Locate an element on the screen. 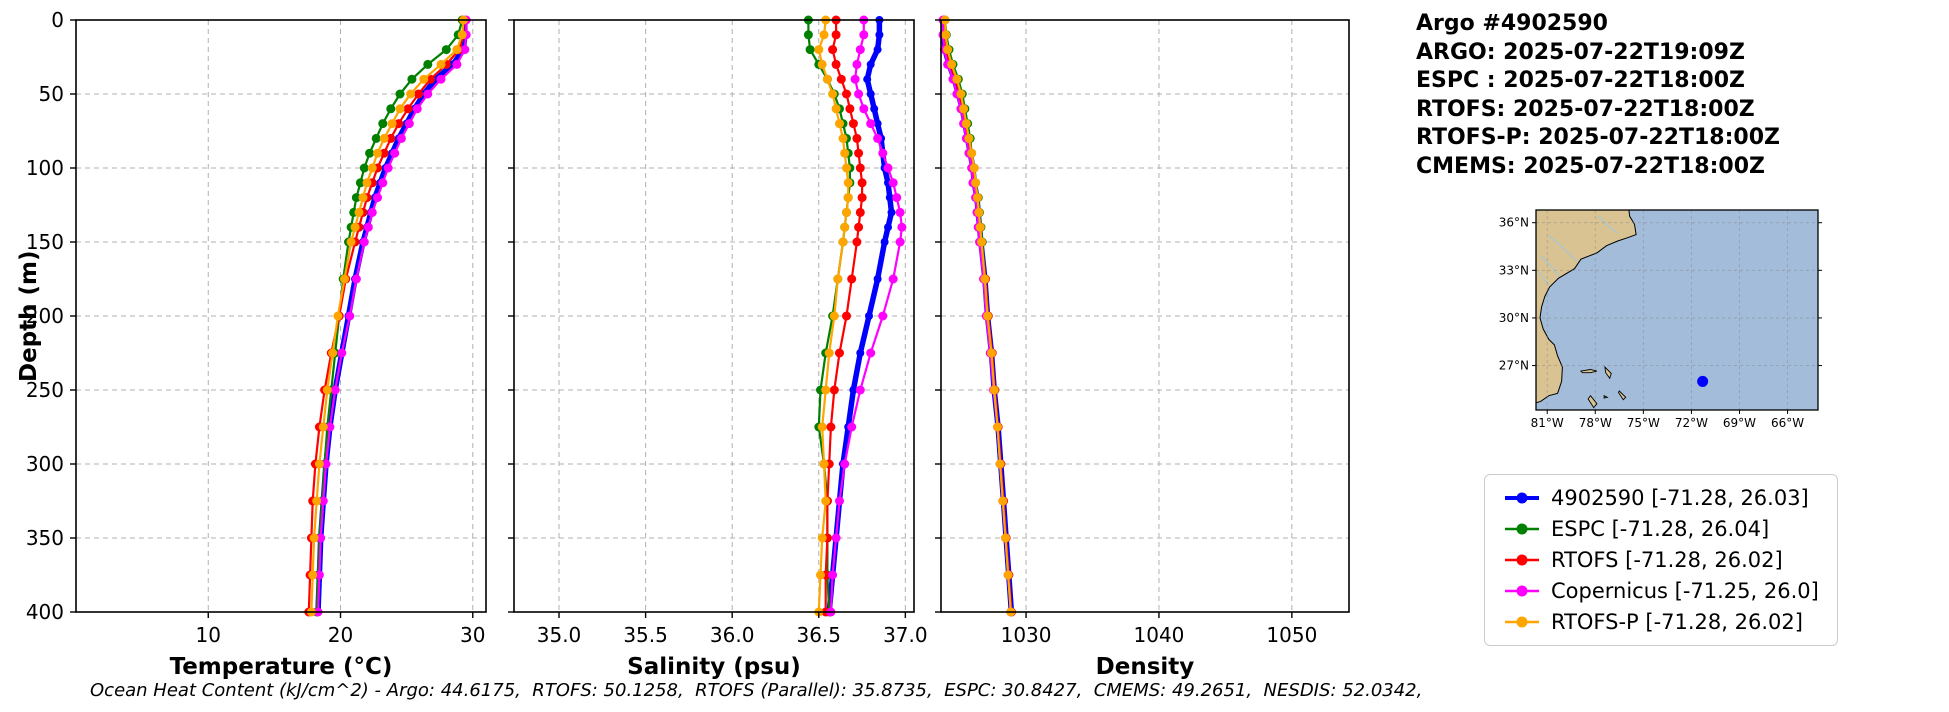 Image resolution: width=1949 pixels, height=712 pixels. svg-text: 10 is located at coordinates (208, 635).